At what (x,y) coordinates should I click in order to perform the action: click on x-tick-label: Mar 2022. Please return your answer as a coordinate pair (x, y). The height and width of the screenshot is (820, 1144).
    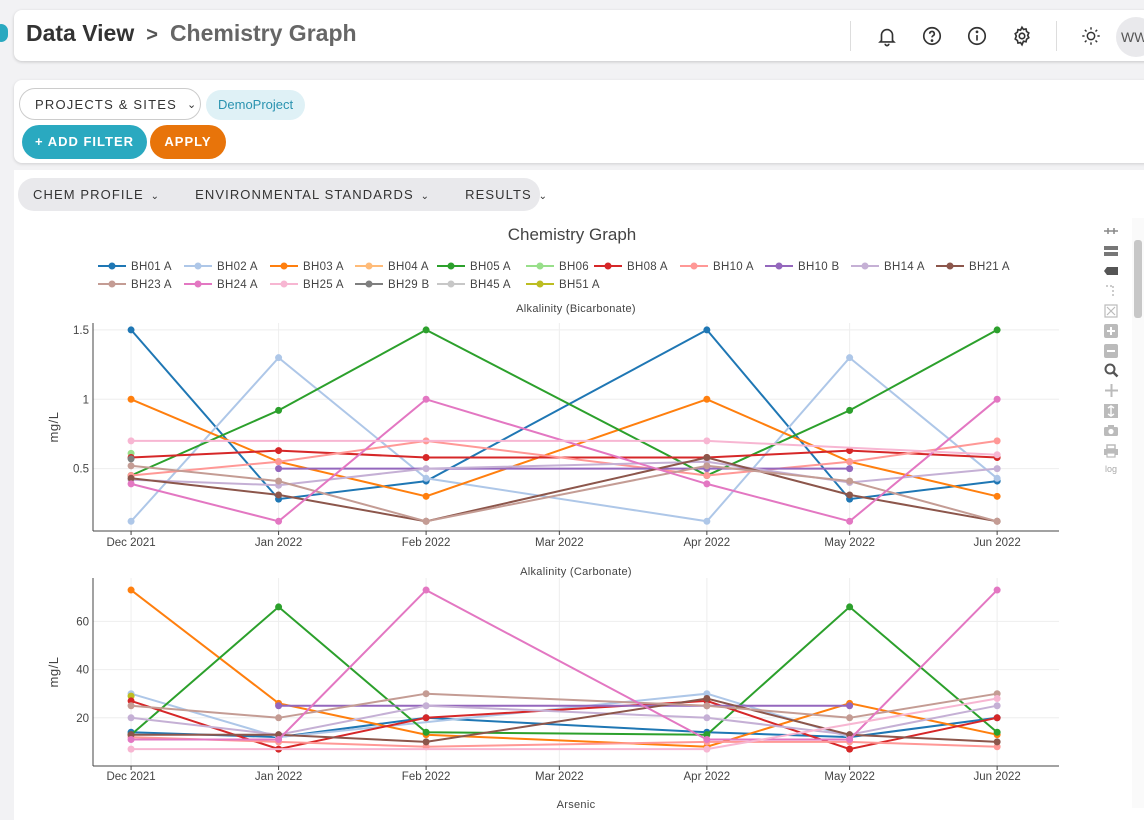
    Looking at the image, I should click on (559, 777).